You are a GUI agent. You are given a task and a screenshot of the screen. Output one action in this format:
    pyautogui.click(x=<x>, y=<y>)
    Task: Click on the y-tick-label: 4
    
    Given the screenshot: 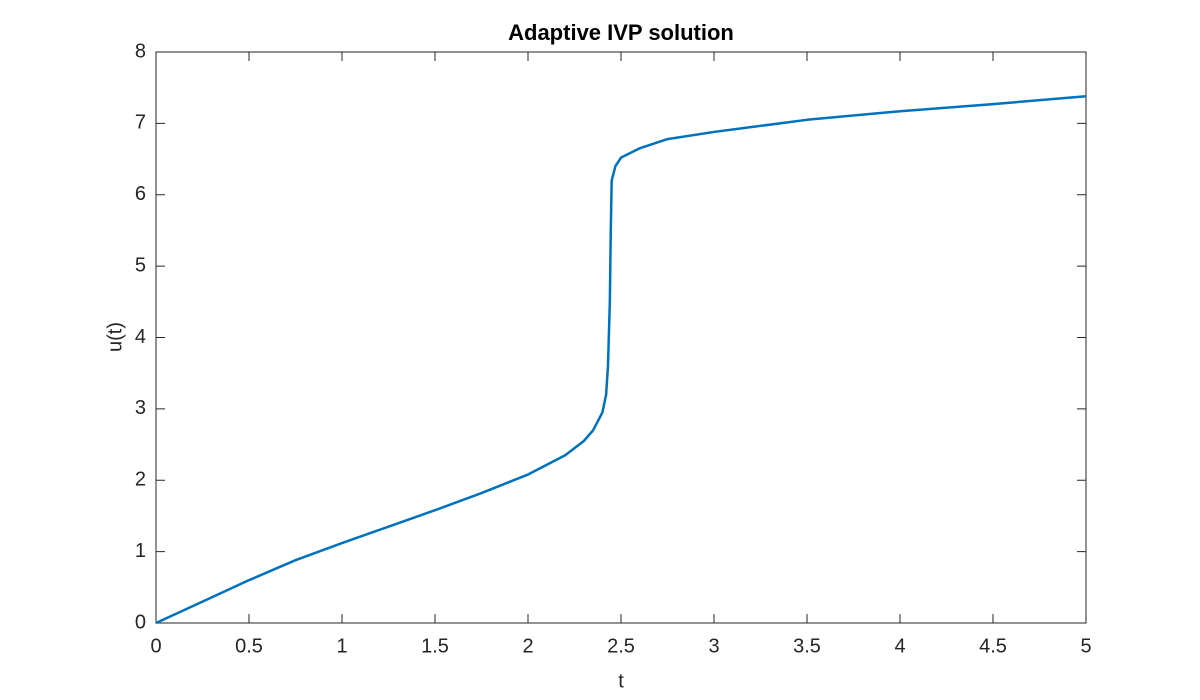 What is the action you would take?
    pyautogui.click(x=140, y=337)
    